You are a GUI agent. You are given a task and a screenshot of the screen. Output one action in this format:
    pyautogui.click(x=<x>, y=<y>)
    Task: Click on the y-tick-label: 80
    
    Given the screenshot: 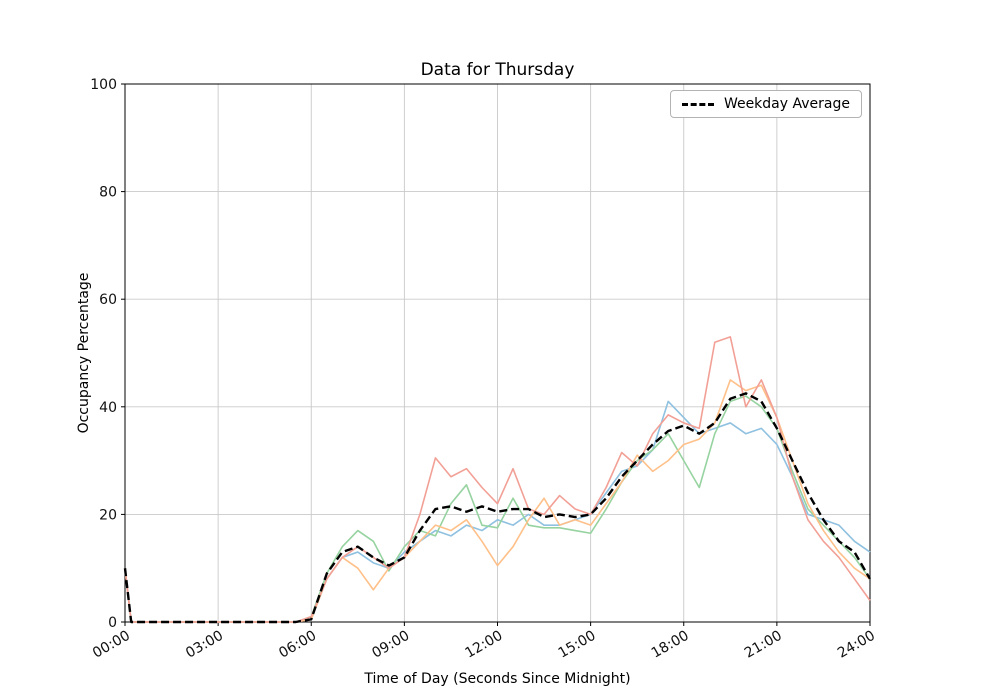 What is the action you would take?
    pyautogui.click(x=108, y=193)
    